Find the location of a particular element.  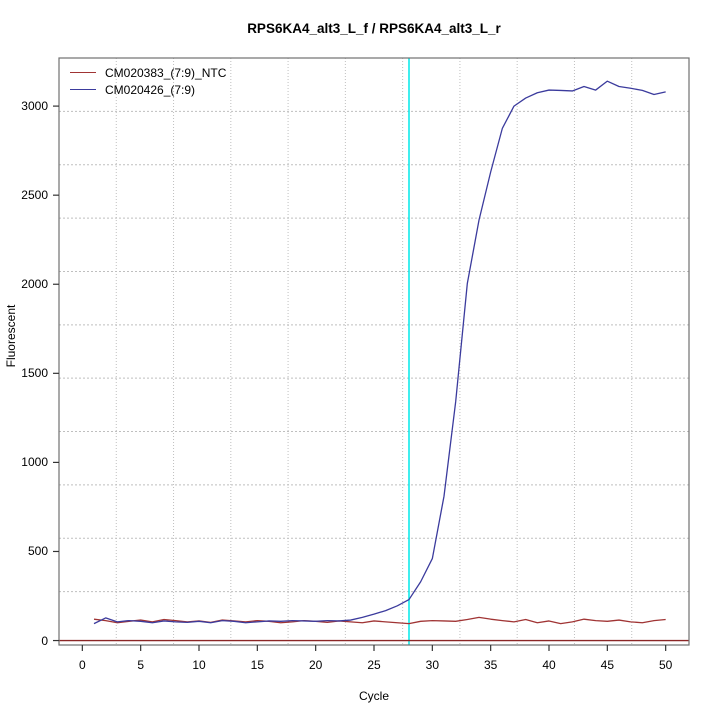

x-tick-label: 25 is located at coordinates (374, 665).